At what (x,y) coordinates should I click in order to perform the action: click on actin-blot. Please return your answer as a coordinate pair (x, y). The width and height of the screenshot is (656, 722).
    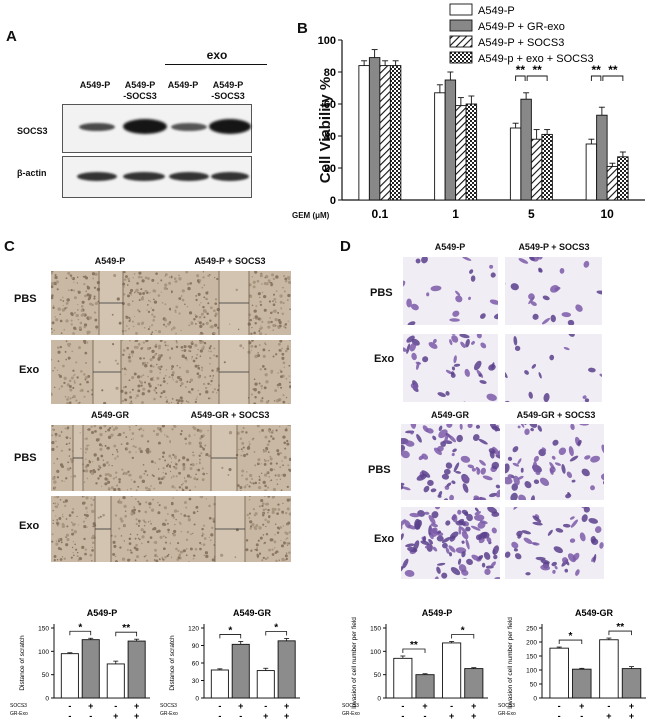
    Looking at the image, I should click on (157, 177).